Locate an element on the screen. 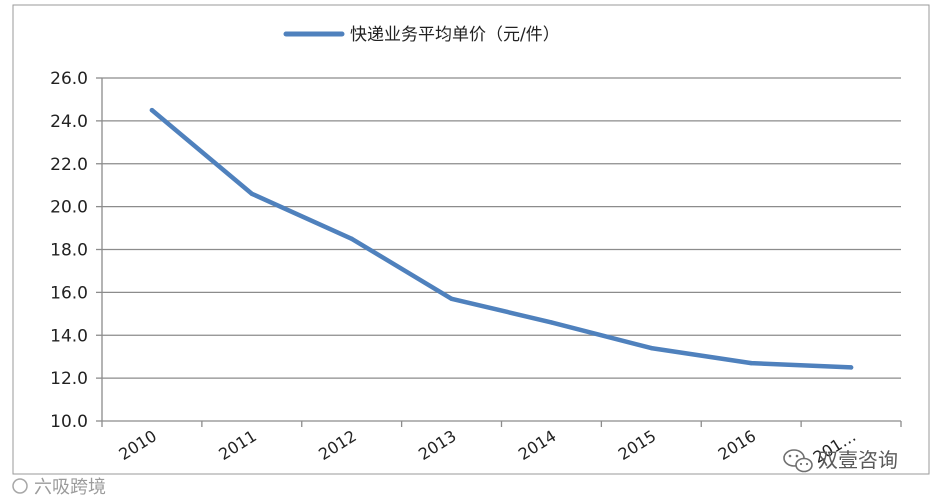  y-tick-label: 26.0 is located at coordinates (69, 79).